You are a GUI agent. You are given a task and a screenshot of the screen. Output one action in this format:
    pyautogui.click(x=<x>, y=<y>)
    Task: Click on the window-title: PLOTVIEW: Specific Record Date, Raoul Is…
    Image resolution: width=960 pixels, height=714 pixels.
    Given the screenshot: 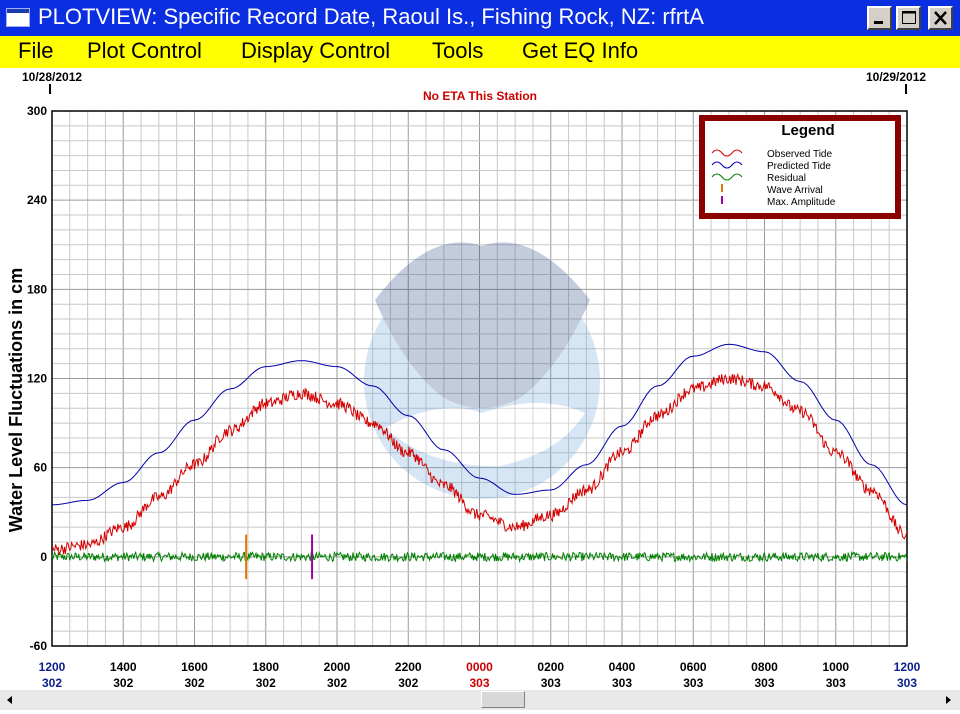 What is the action you would take?
    pyautogui.click(x=371, y=16)
    